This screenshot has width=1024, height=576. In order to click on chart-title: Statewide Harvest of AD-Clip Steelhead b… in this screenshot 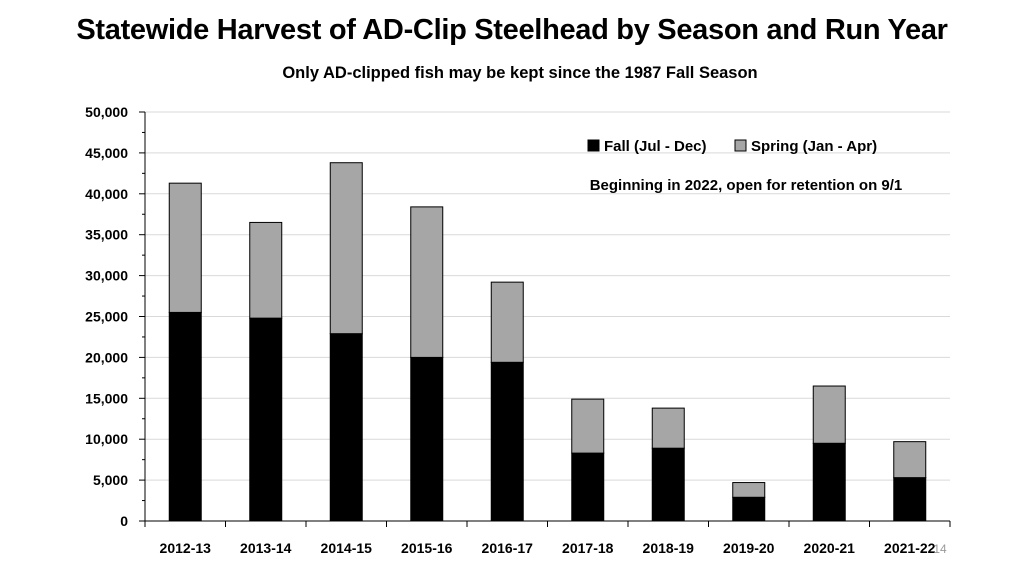, I will do `click(512, 30)`.